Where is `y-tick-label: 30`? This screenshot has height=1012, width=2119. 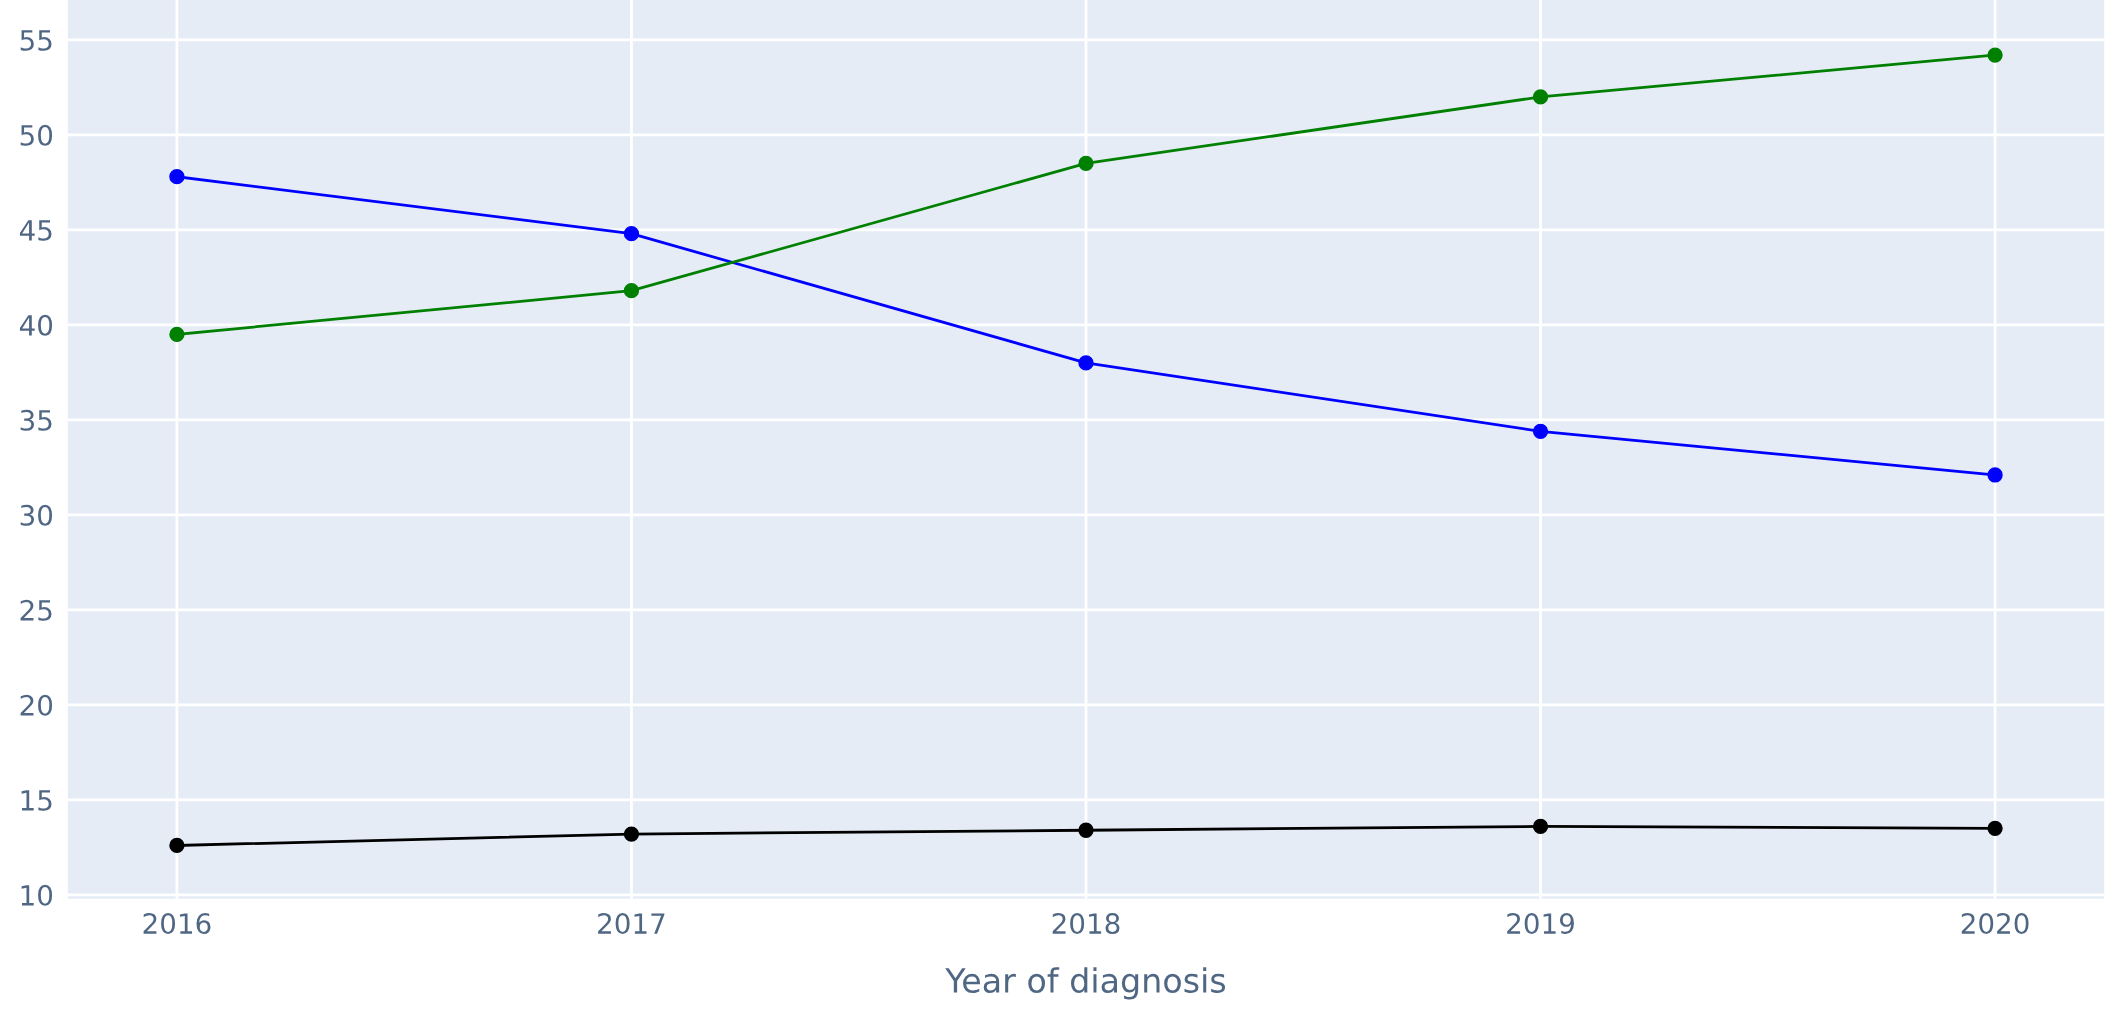 y-tick-label: 30 is located at coordinates (36, 515).